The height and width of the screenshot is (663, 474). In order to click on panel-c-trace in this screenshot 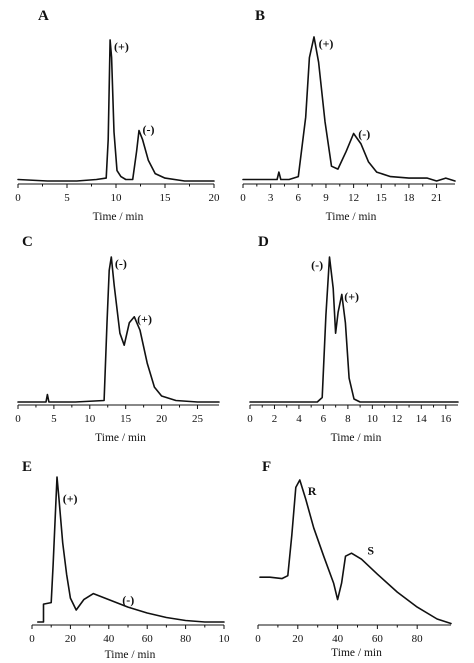, I will do `click(118, 329)`.